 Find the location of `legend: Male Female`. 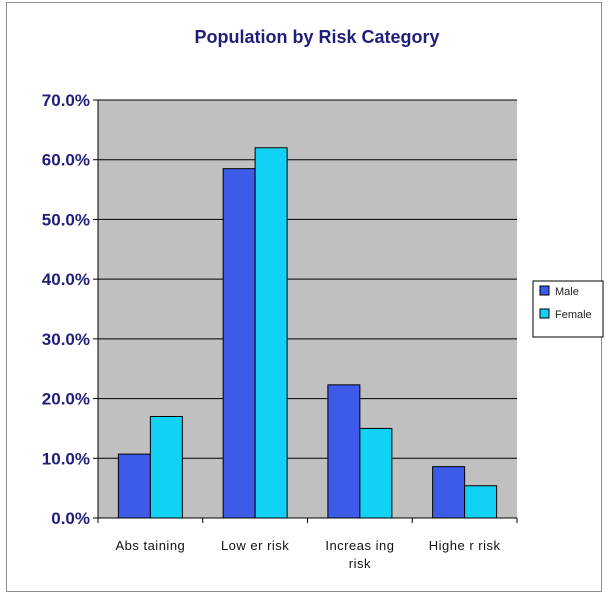

legend: Male Female is located at coordinates (568, 309).